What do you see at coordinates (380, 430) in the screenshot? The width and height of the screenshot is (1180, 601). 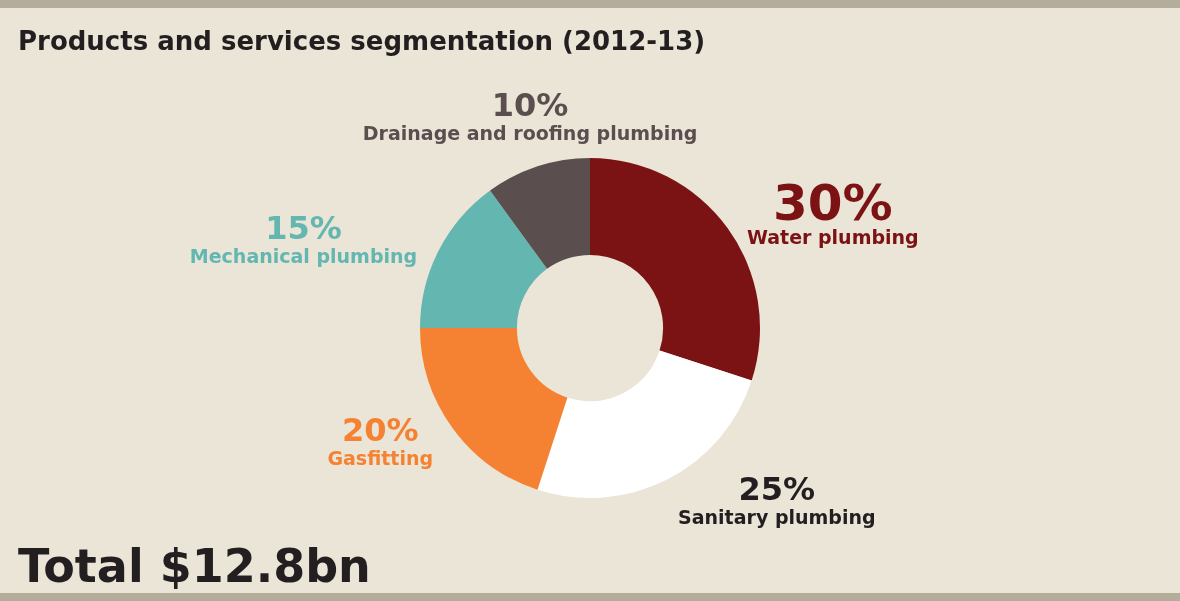 I see `data-label: 20%` at bounding box center [380, 430].